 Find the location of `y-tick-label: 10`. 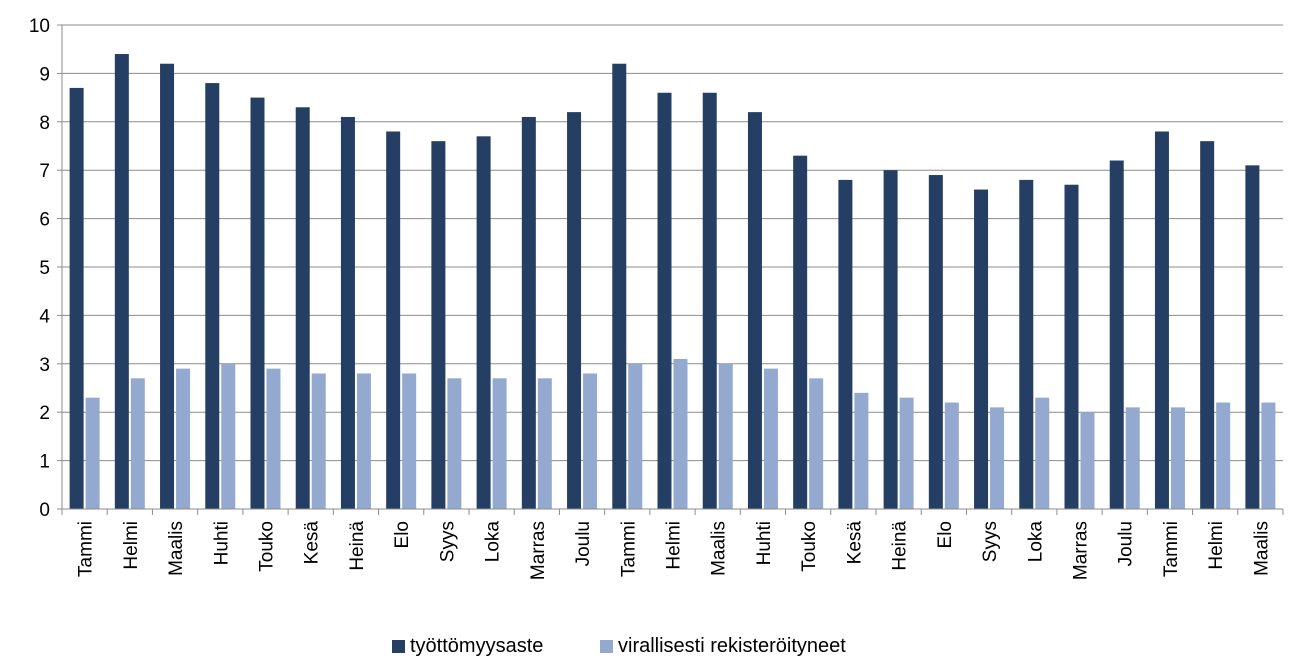

y-tick-label: 10 is located at coordinates (39, 26).